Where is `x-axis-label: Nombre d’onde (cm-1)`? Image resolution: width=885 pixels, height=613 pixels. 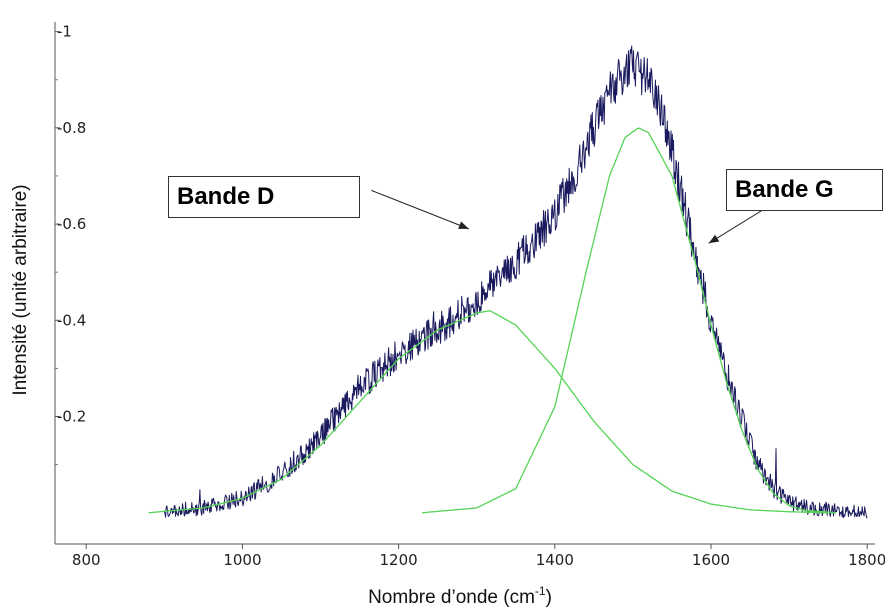 x-axis-label: Nombre d’onde (cm-1) is located at coordinates (460, 596).